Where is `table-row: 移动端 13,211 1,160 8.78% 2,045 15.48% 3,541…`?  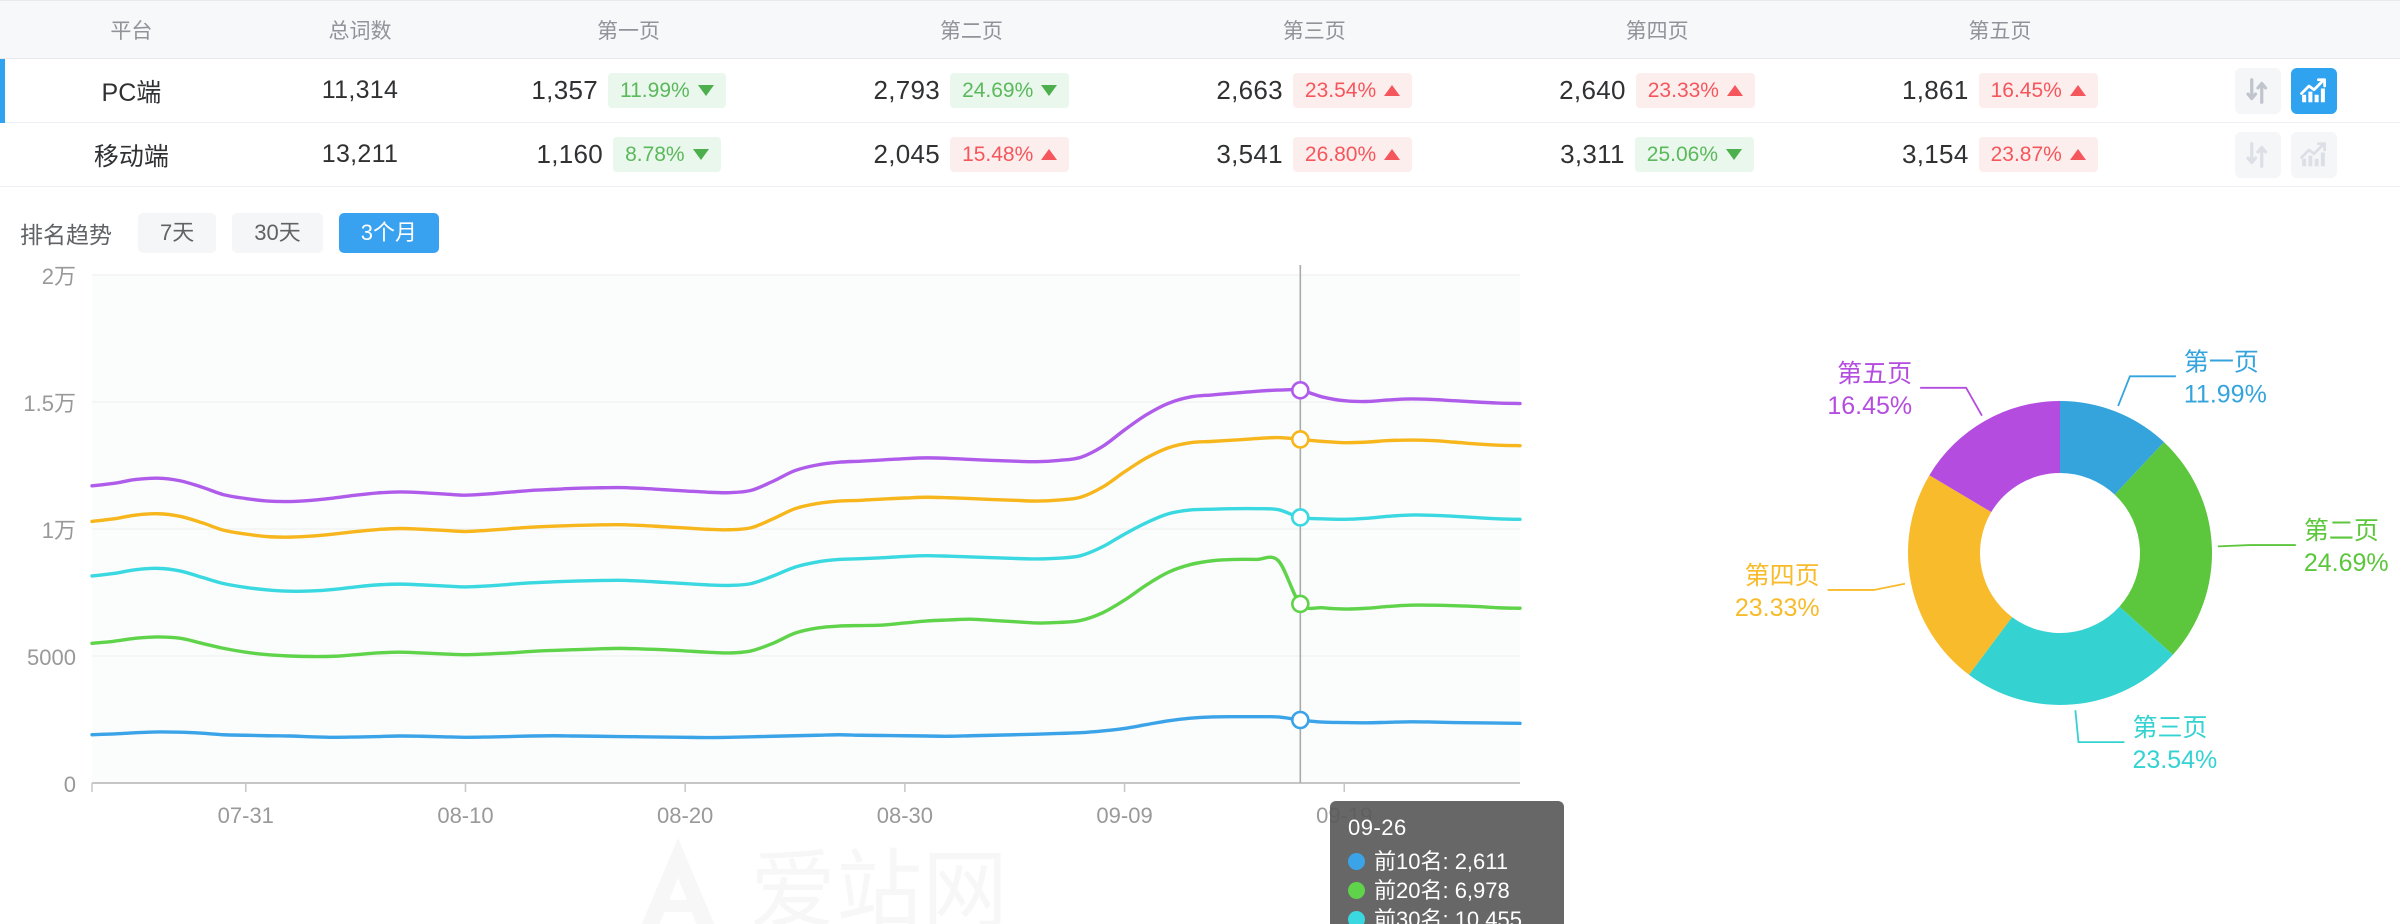
table-row: 移动端 13,211 1,160 8.78% 2,045 15.48% 3,541… is located at coordinates (1200, 154).